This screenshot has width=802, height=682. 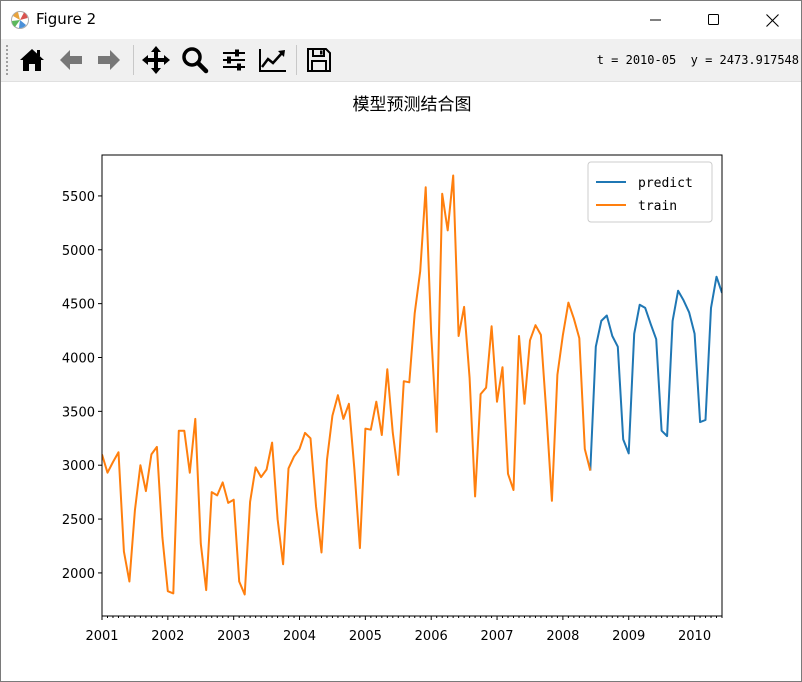 What do you see at coordinates (412, 105) in the screenshot?
I see `chart-title: 模型预测结合图` at bounding box center [412, 105].